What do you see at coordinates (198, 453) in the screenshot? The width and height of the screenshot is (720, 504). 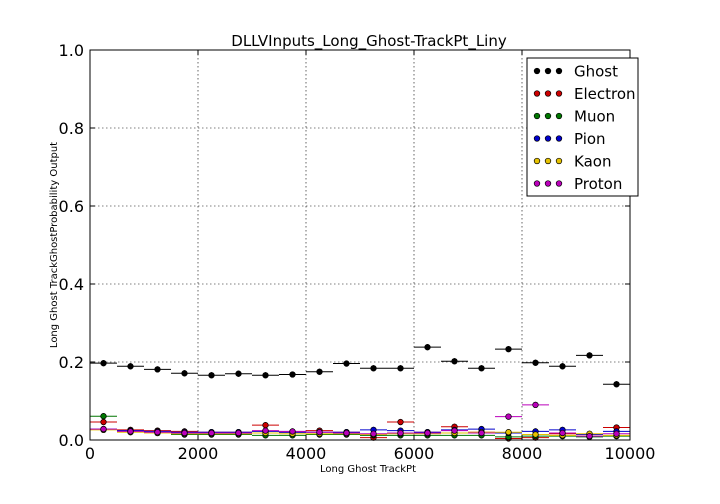 I see `x-tick-label: 2000` at bounding box center [198, 453].